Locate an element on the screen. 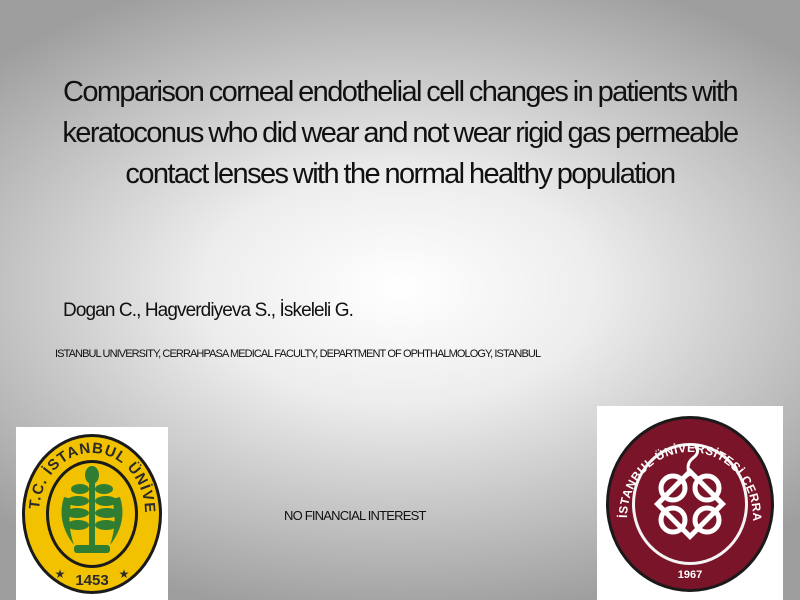  istanbul-university-logo: T.C. İSTANBUL ÜNİVERSİTESİ 1453 ★ ★ is located at coordinates (92, 513).